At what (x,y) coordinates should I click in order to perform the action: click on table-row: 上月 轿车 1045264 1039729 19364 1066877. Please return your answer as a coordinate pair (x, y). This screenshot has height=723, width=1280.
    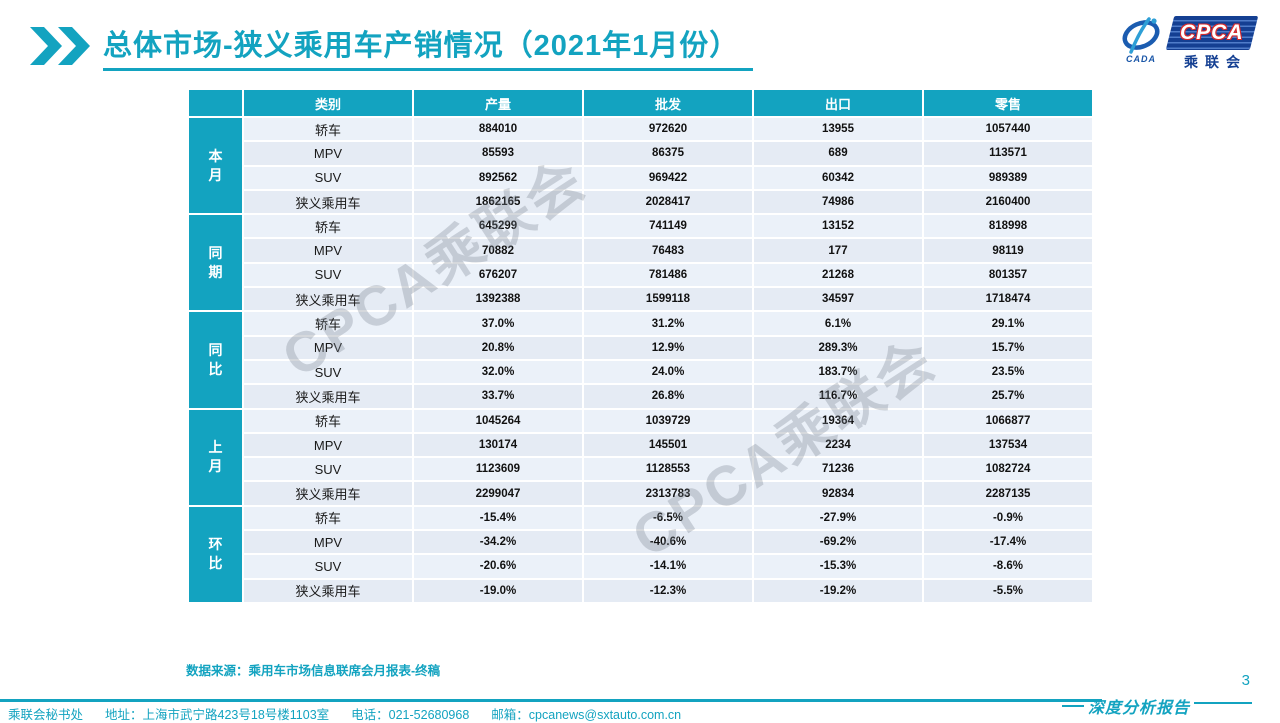
    Looking at the image, I should click on (640, 457).